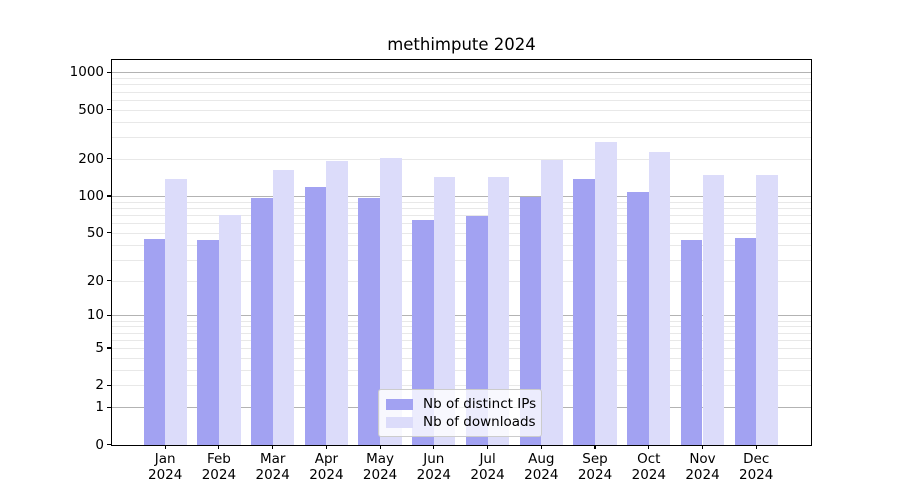 The image size is (900, 500). I want to click on bar-downloads-sep, so click(606, 293).